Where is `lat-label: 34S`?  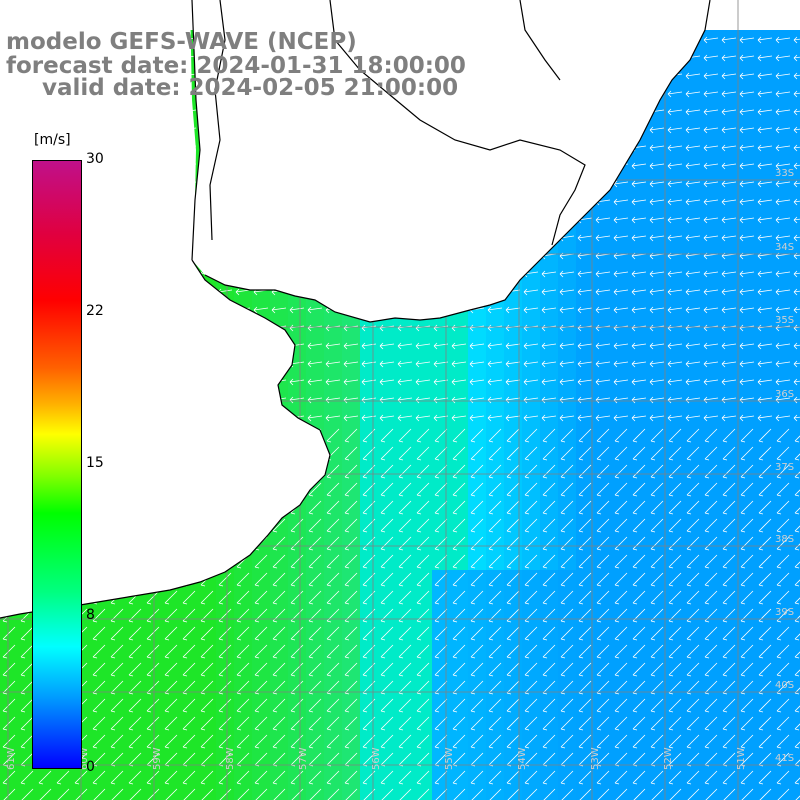 lat-label: 34S is located at coordinates (784, 247).